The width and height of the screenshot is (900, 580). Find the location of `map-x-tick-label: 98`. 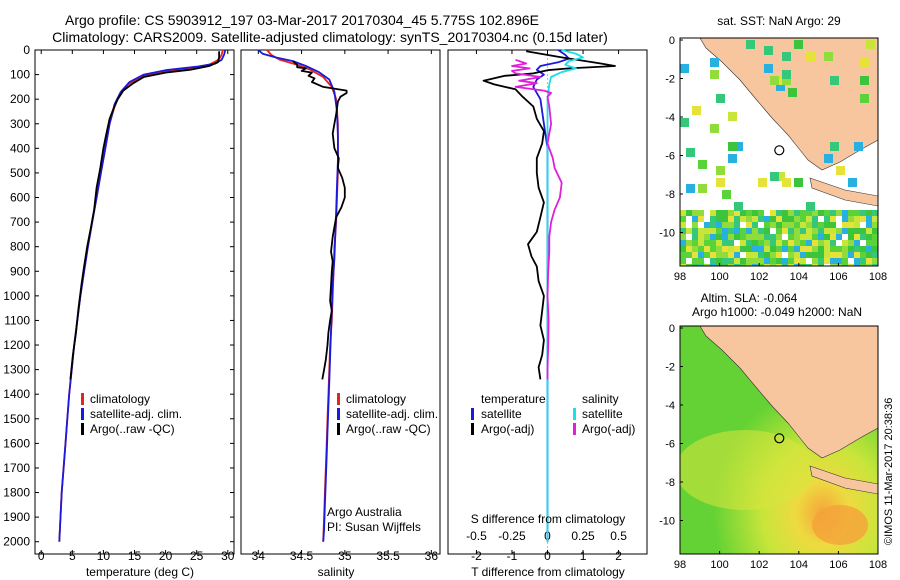

map-x-tick-label: 98 is located at coordinates (680, 277).